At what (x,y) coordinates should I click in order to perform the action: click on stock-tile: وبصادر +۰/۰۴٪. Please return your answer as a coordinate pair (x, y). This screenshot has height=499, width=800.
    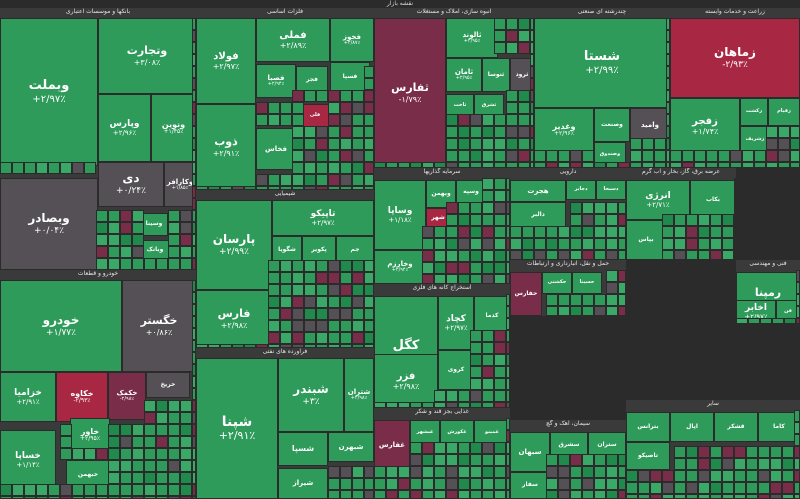
    Looking at the image, I should click on (49, 224).